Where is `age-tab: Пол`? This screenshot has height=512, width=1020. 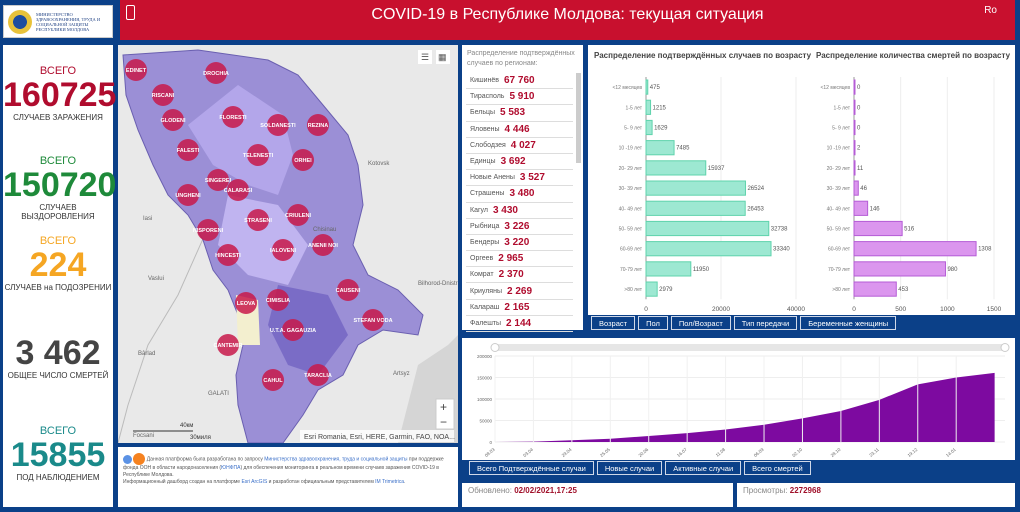 age-tab: Пол is located at coordinates (653, 323).